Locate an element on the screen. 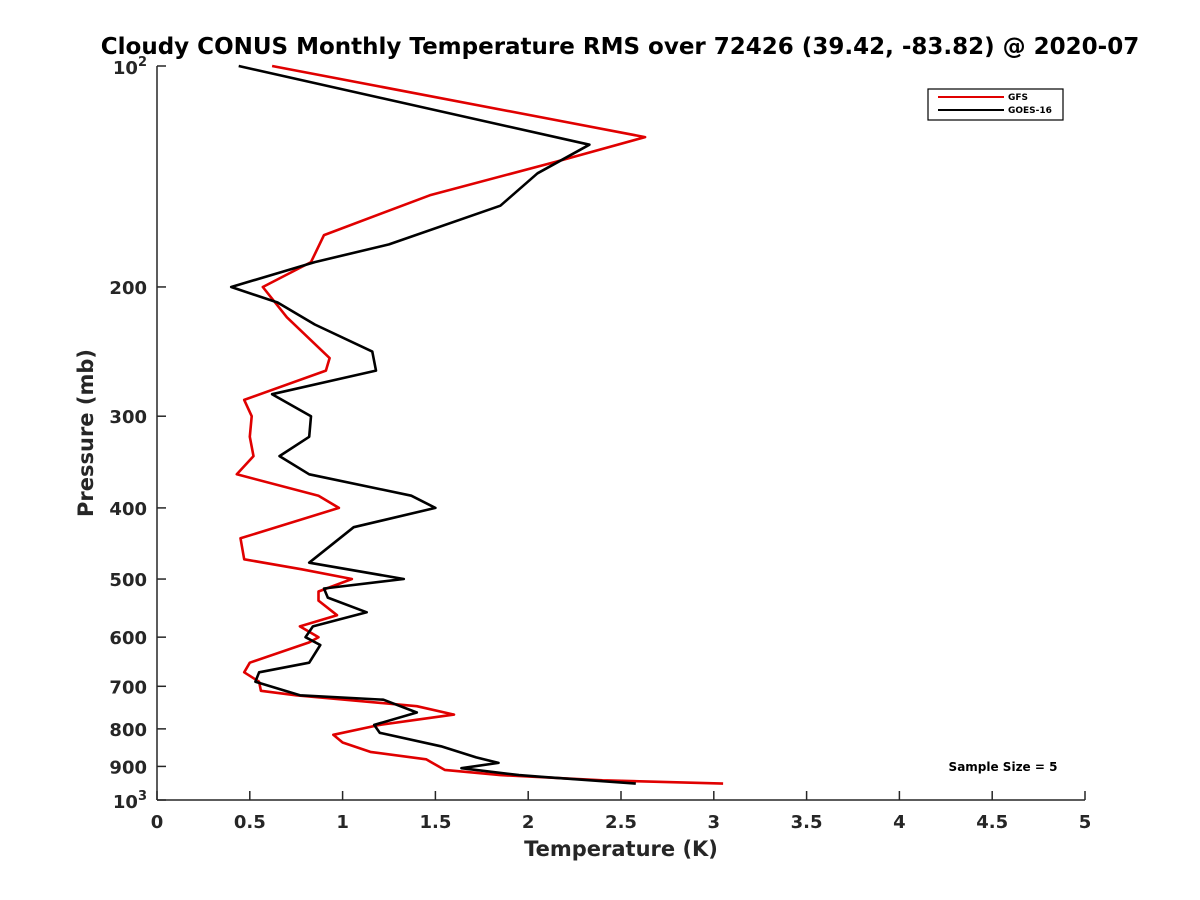 The height and width of the screenshot is (900, 1200). legend-label-gfs: GFS is located at coordinates (1018, 98).